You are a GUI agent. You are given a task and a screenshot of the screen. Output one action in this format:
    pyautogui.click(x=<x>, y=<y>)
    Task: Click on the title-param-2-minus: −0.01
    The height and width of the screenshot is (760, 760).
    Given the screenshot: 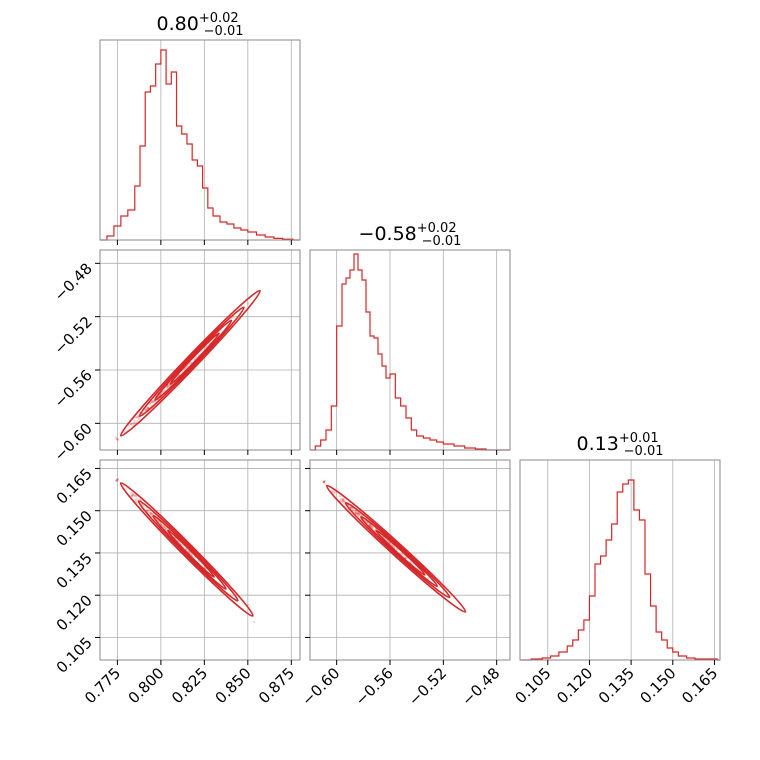 What is the action you would take?
    pyautogui.click(x=442, y=241)
    